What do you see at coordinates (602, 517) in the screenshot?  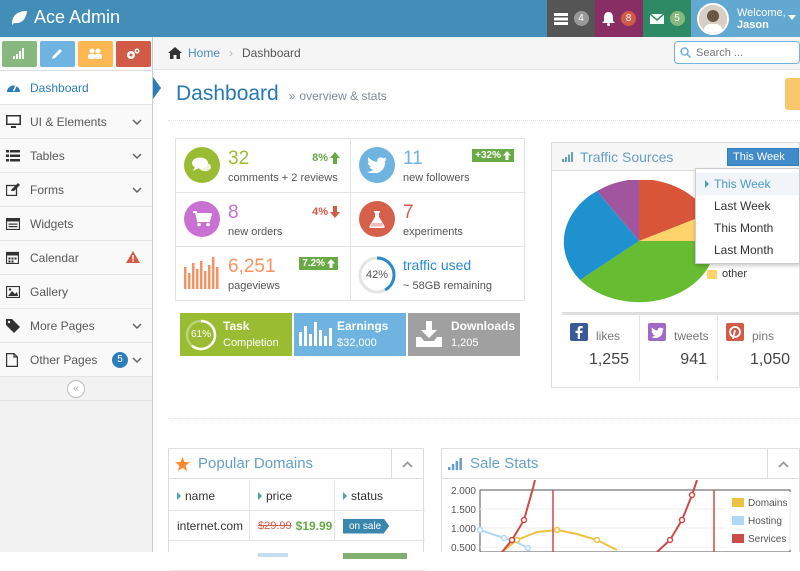 I see `series-points-services` at bounding box center [602, 517].